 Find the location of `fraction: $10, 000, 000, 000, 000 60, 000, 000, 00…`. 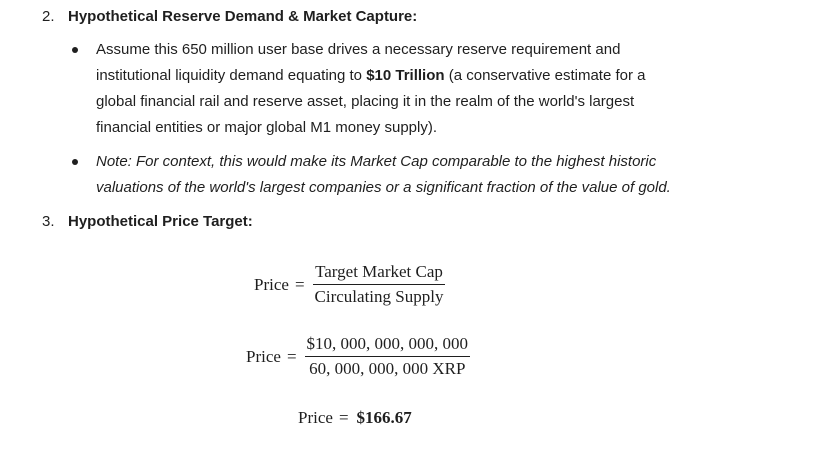

fraction: $10, 000, 000, 000, 000 60, 000, 000, 00… is located at coordinates (387, 356).